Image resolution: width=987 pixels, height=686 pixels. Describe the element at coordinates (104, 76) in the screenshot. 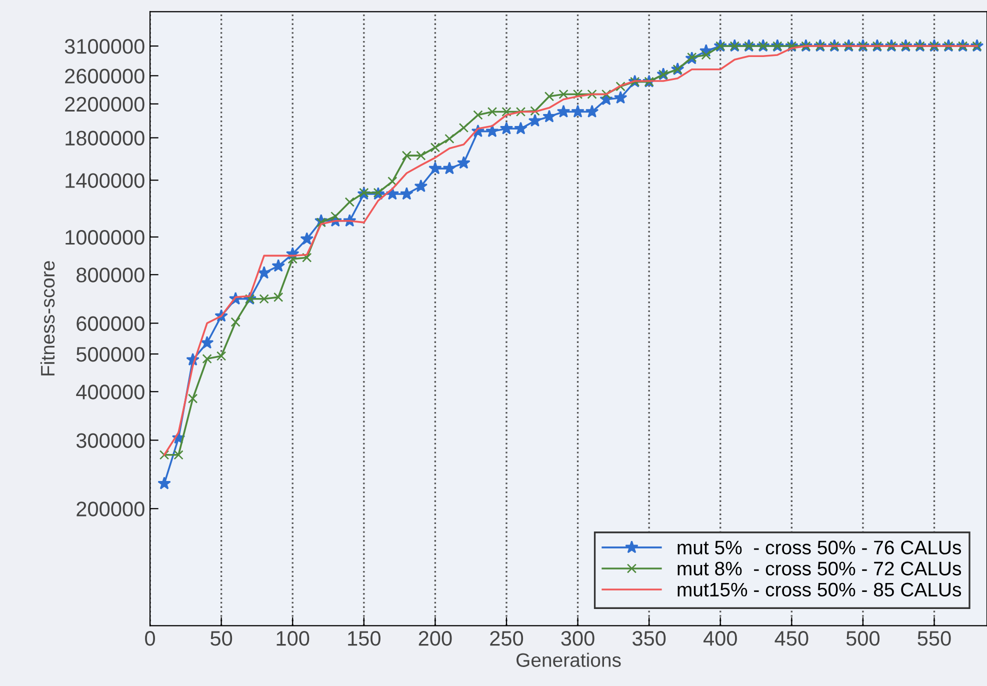

I see `y-tick-label: 2600000` at that location.